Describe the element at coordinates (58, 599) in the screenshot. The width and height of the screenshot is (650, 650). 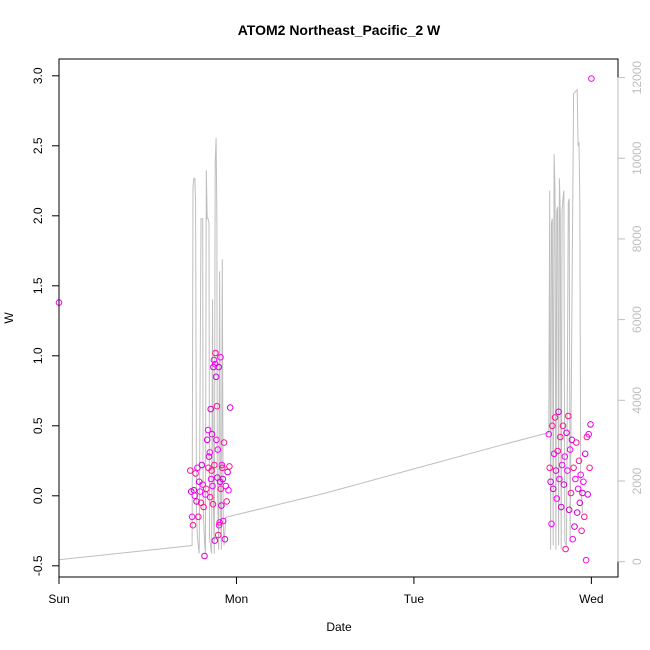
I see `x-tick-label: Sun` at that location.